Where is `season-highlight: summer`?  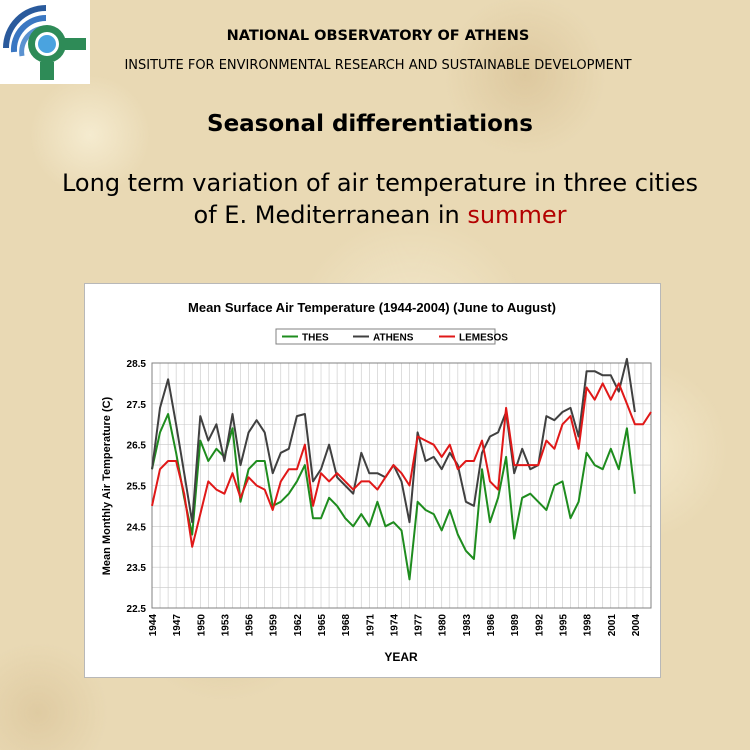
season-highlight: summer is located at coordinates (517, 215).